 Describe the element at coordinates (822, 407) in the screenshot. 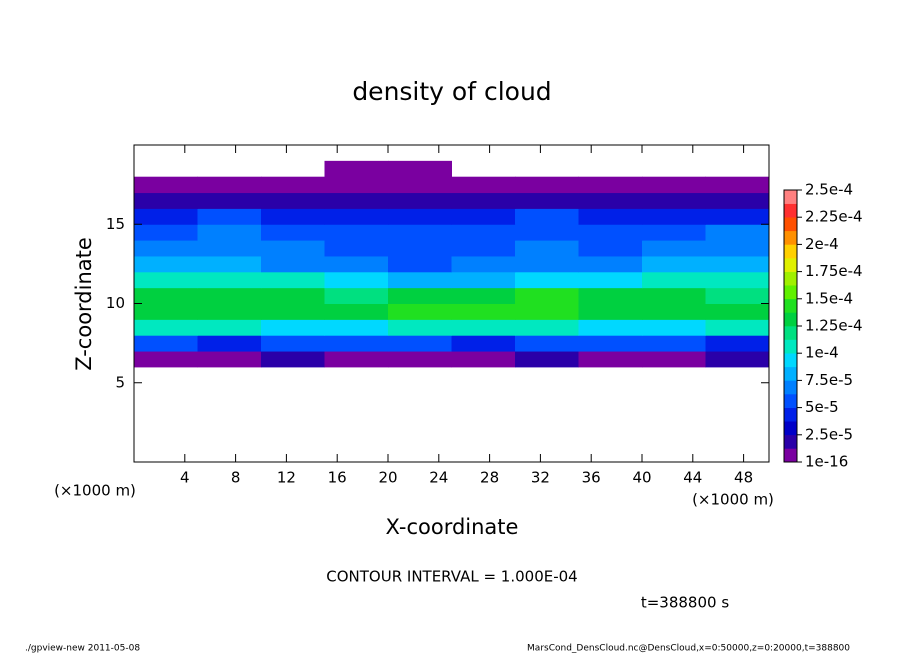

I see `colorbar-label: 5e-5` at that location.